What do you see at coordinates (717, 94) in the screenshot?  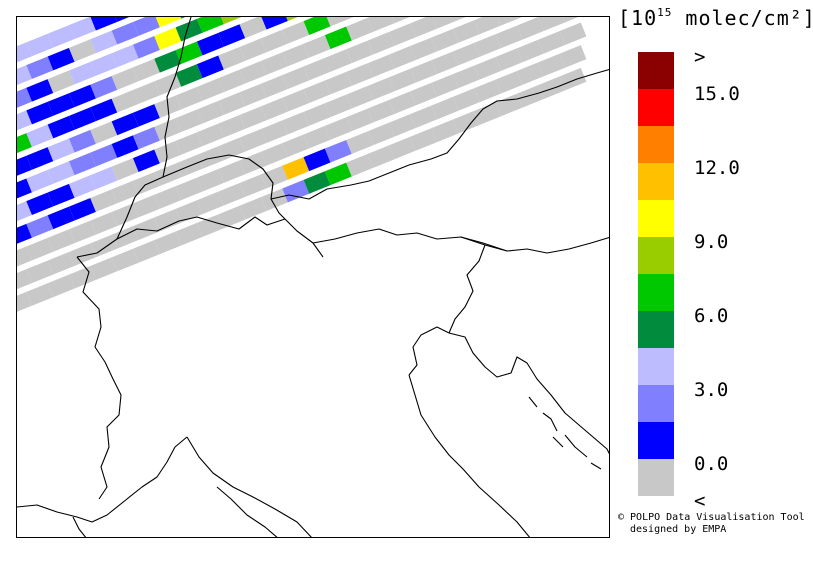 I see `legend-tick-label: 15.0` at bounding box center [717, 94].